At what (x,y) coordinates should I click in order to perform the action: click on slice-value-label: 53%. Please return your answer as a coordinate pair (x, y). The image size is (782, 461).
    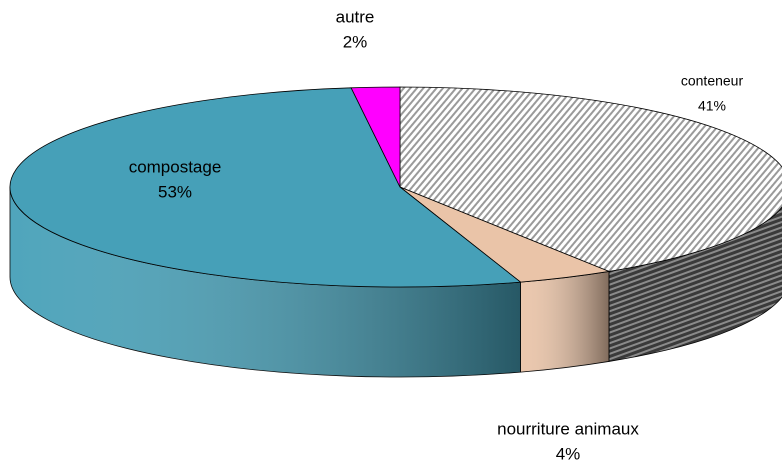
    Looking at the image, I should click on (175, 191).